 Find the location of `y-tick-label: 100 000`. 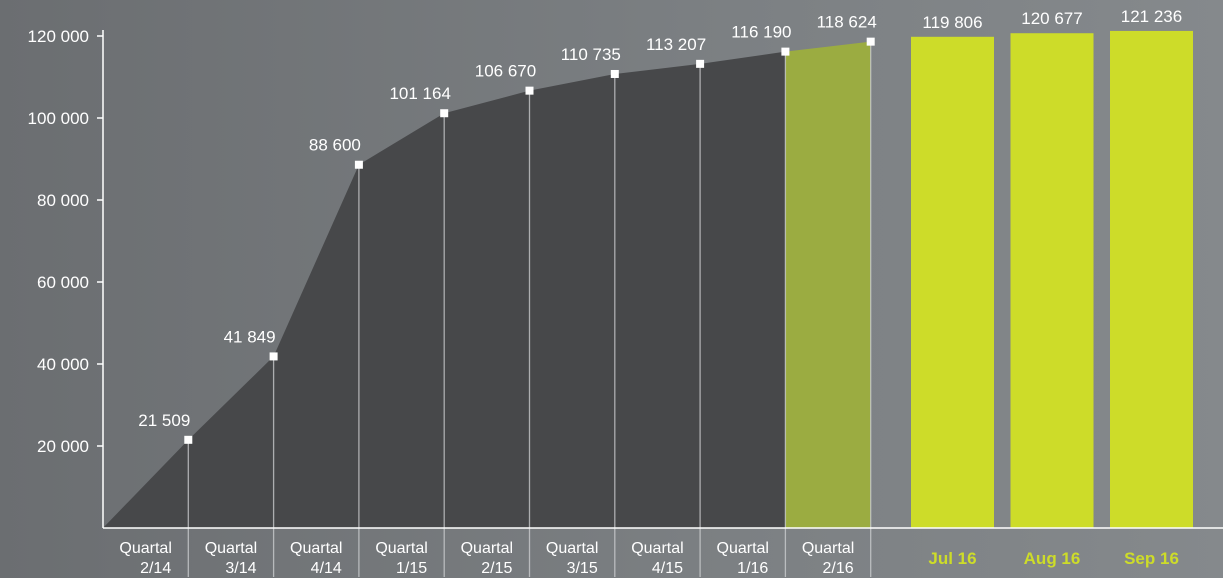

y-tick-label: 100 000 is located at coordinates (58, 118).